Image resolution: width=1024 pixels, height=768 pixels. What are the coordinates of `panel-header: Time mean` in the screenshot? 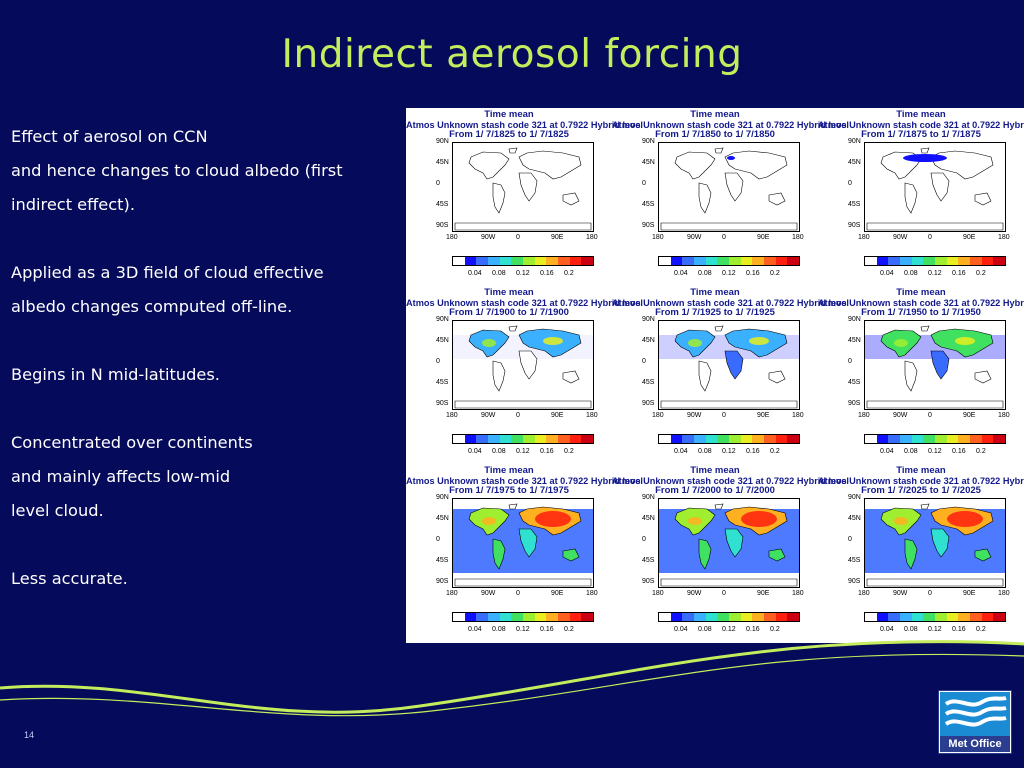 It's located at (715, 292).